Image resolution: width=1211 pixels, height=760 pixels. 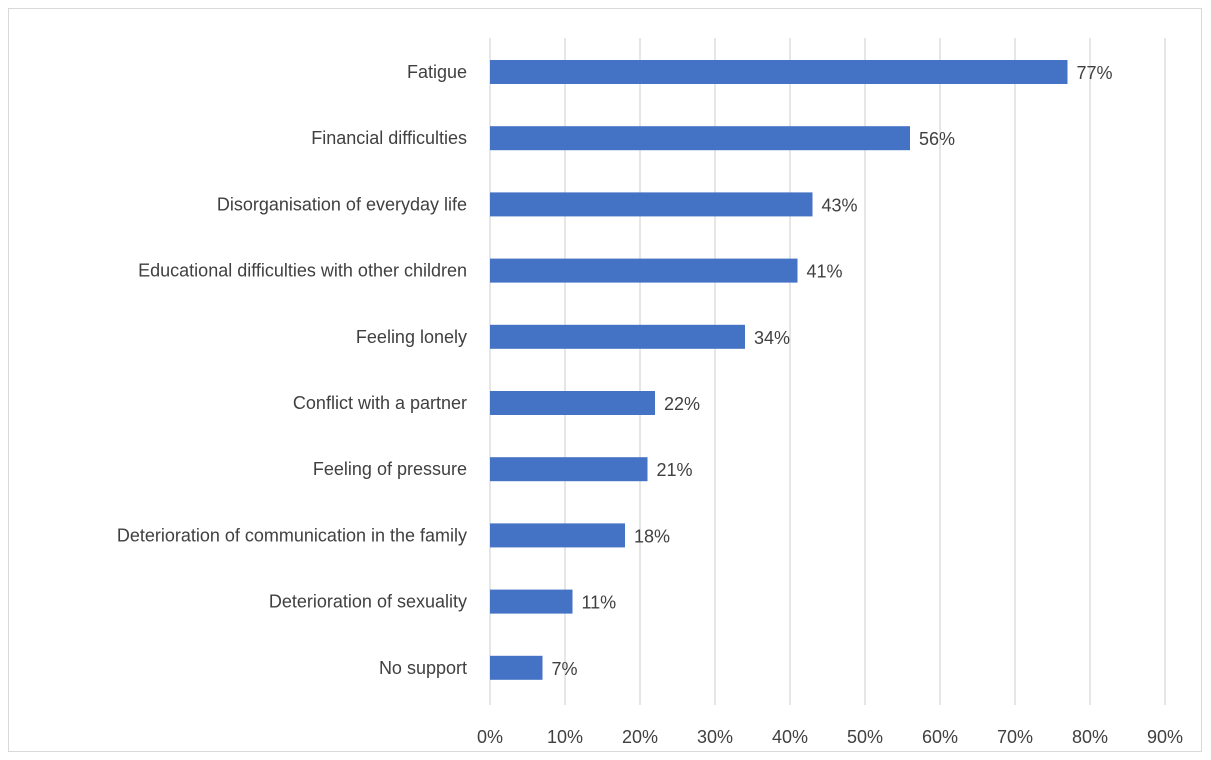 I want to click on category-label: Disorganisation of everyday life, so click(x=342, y=204).